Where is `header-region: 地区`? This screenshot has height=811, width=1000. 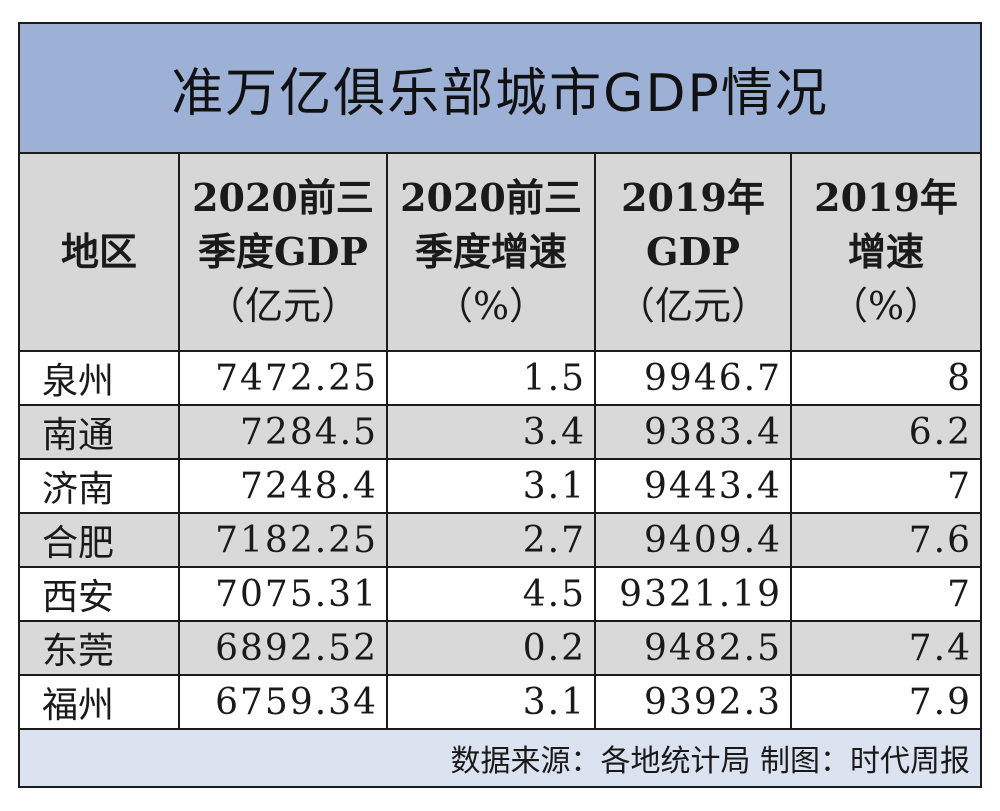 header-region: 地区 is located at coordinates (99, 252).